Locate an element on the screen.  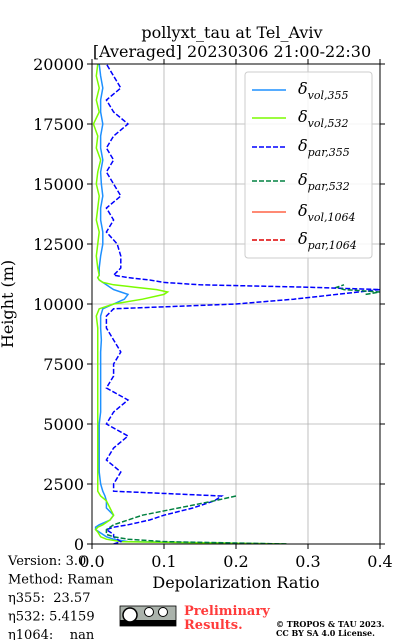
y-tick-label: 0 is located at coordinates (79, 544).